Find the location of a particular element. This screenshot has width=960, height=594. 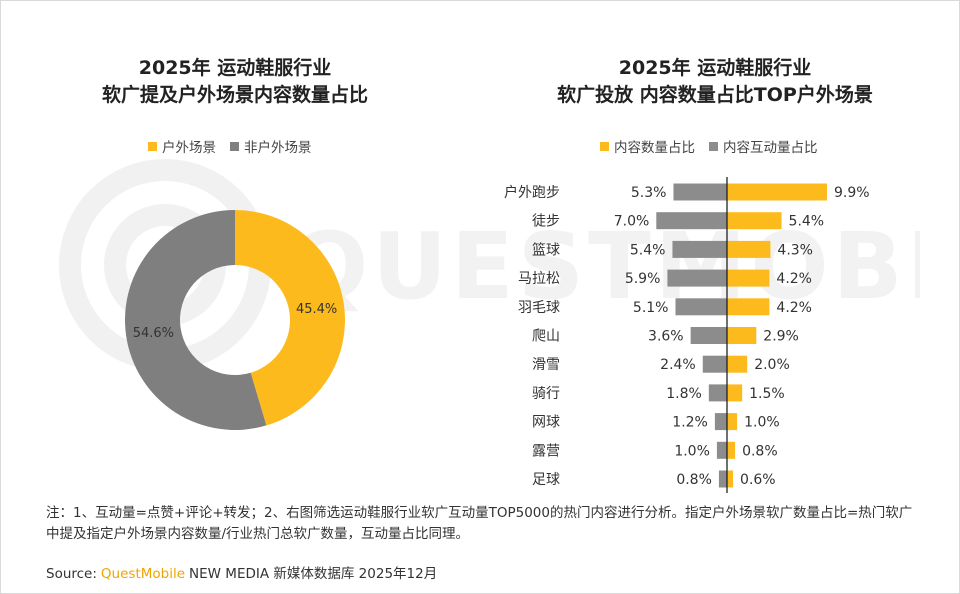

bar-label-content-share: 9.9% is located at coordinates (852, 193).